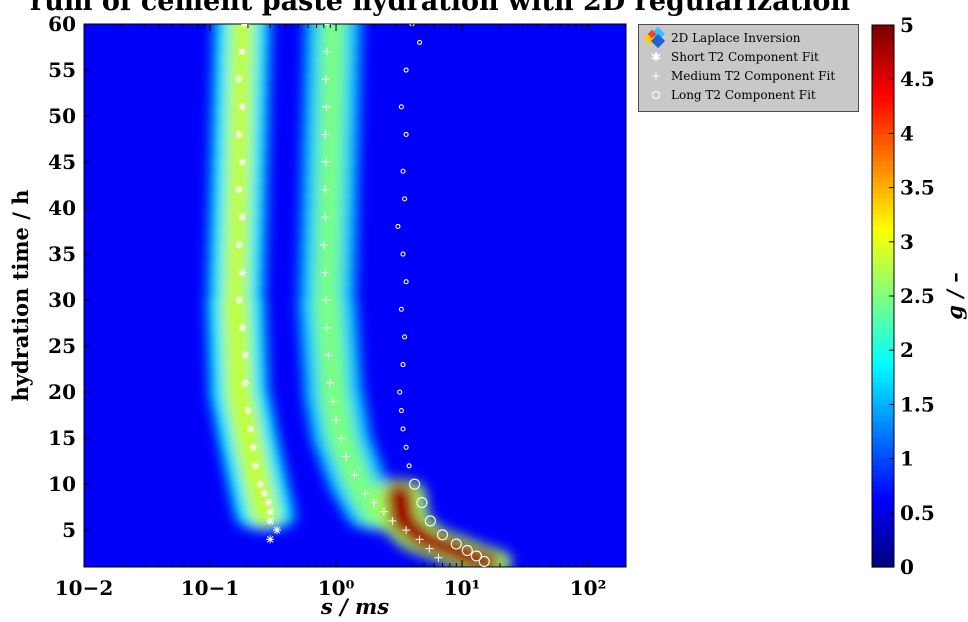 This screenshot has height=622, width=968. I want to click on laplace-swatch-icon, so click(655, 37).